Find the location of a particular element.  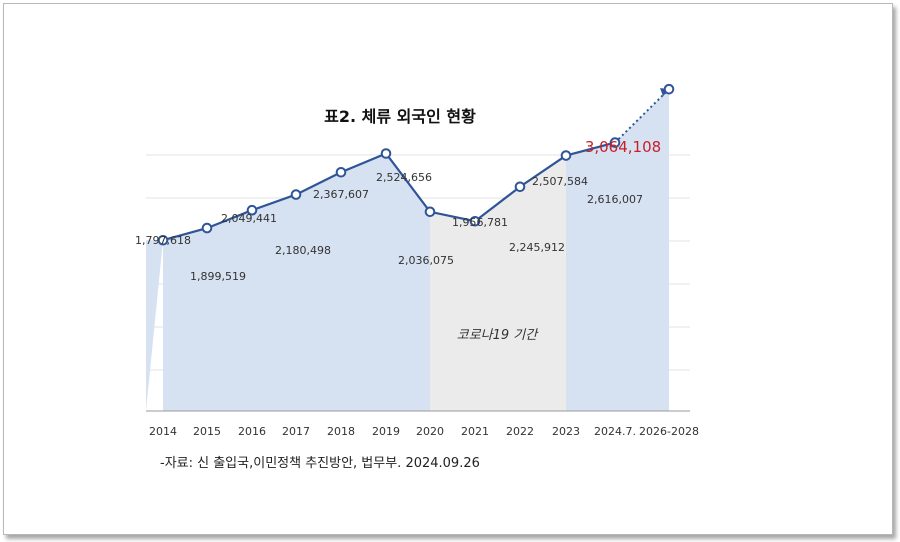

chart-title: 표2. 체류 외국인 현황 is located at coordinates (400, 116).